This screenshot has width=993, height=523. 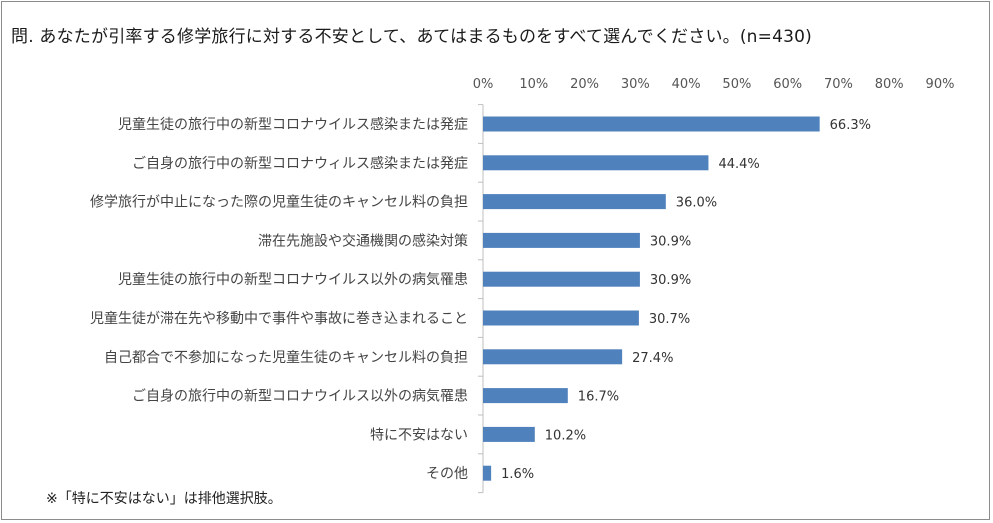 I want to click on x-tick-label: 70%, so click(x=838, y=84).